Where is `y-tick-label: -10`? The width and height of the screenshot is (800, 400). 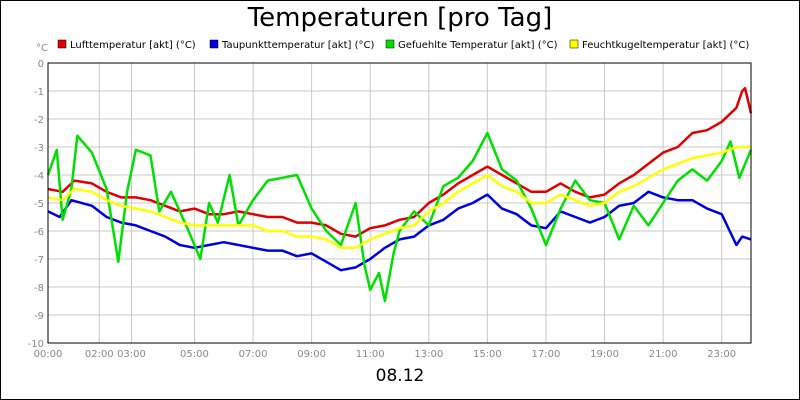 y-tick-label: -10 is located at coordinates (36, 344).